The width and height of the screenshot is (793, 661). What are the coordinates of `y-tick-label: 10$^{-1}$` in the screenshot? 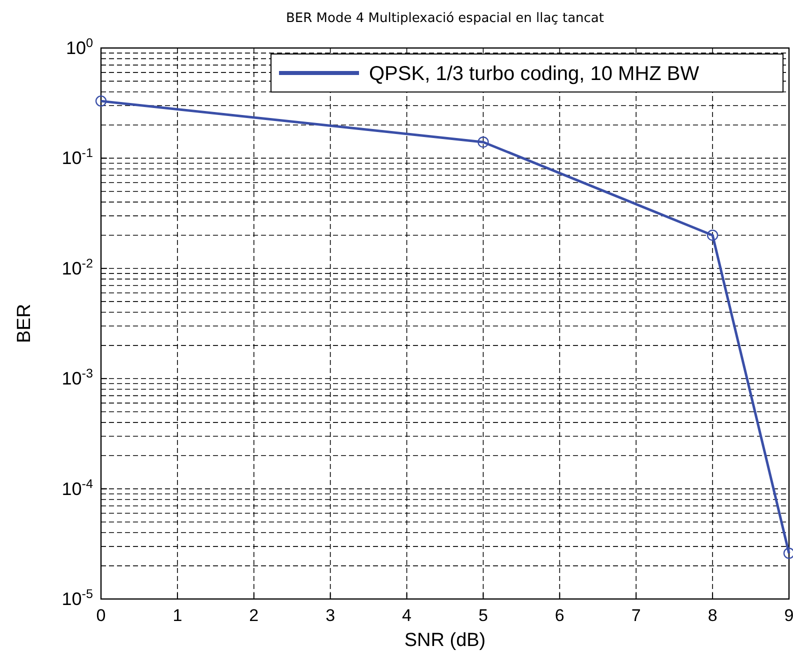 It's located at (77, 157).